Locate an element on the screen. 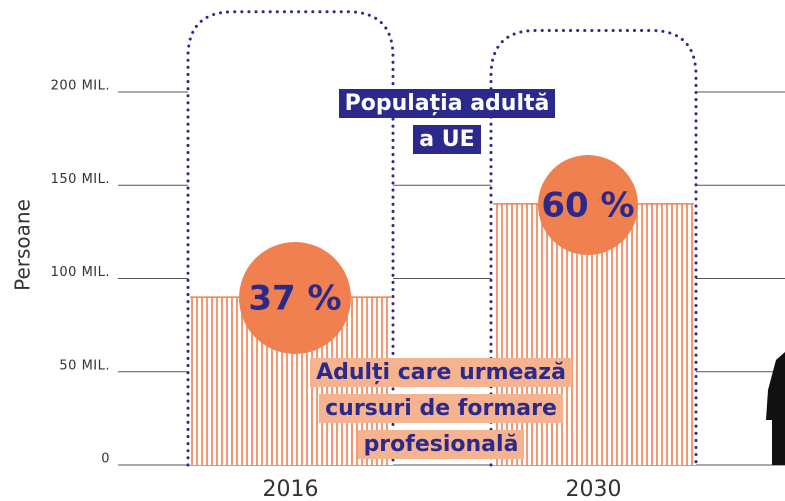  y-tick-label: 200 MIL. is located at coordinates (80, 86).